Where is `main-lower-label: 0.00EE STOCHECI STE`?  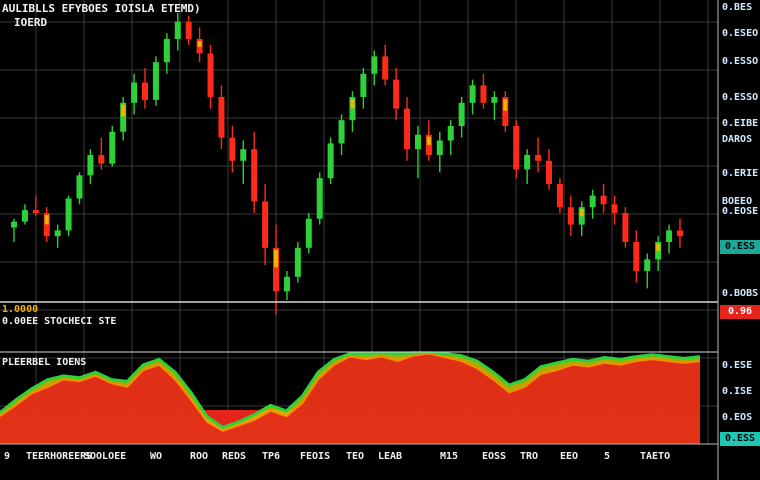
main-lower-label: 0.00EE STOCHECI STE is located at coordinates (59, 321).